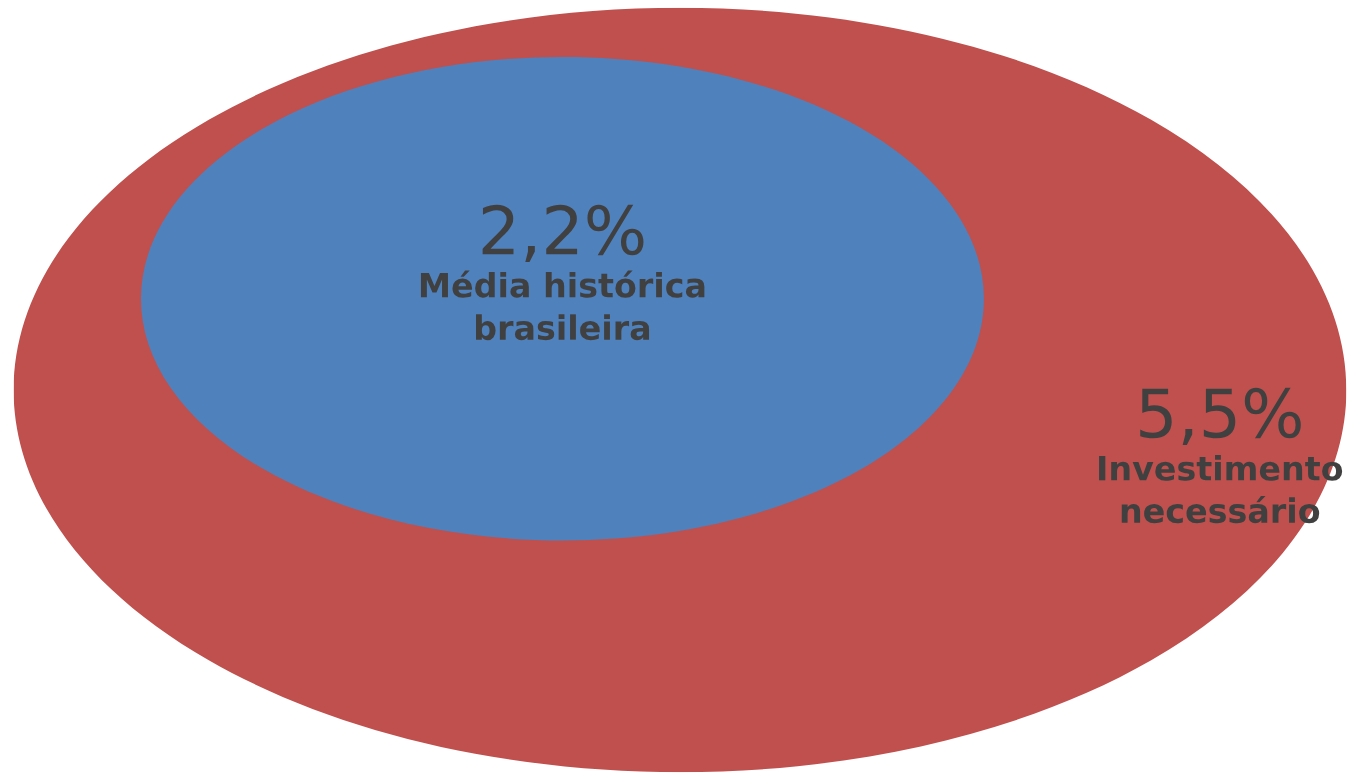 The height and width of the screenshot is (780, 1360). What do you see at coordinates (562, 305) in the screenshot?
I see `category-label: Média histórica brasileira` at bounding box center [562, 305].